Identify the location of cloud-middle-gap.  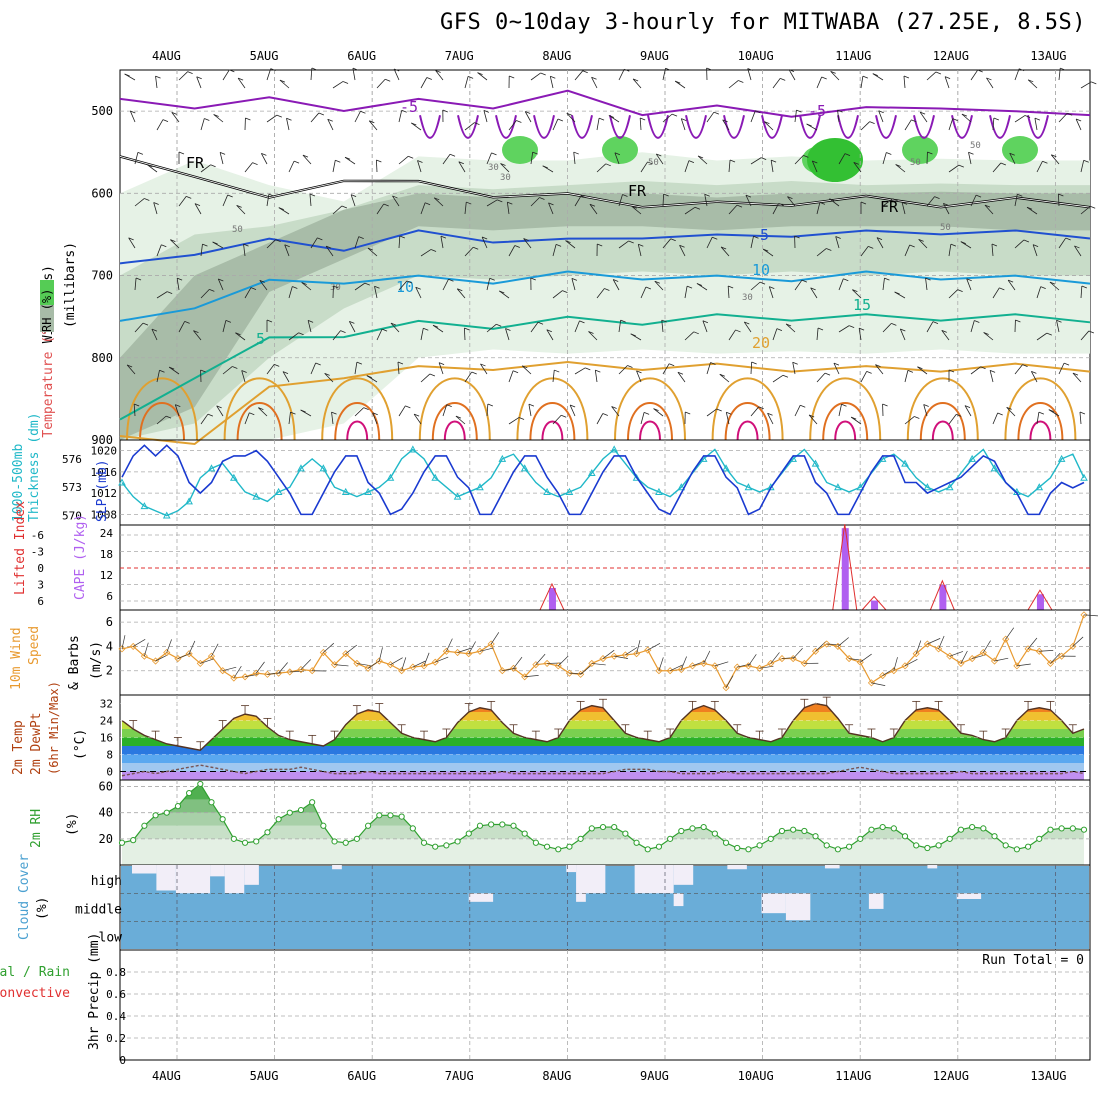
(798, 907).